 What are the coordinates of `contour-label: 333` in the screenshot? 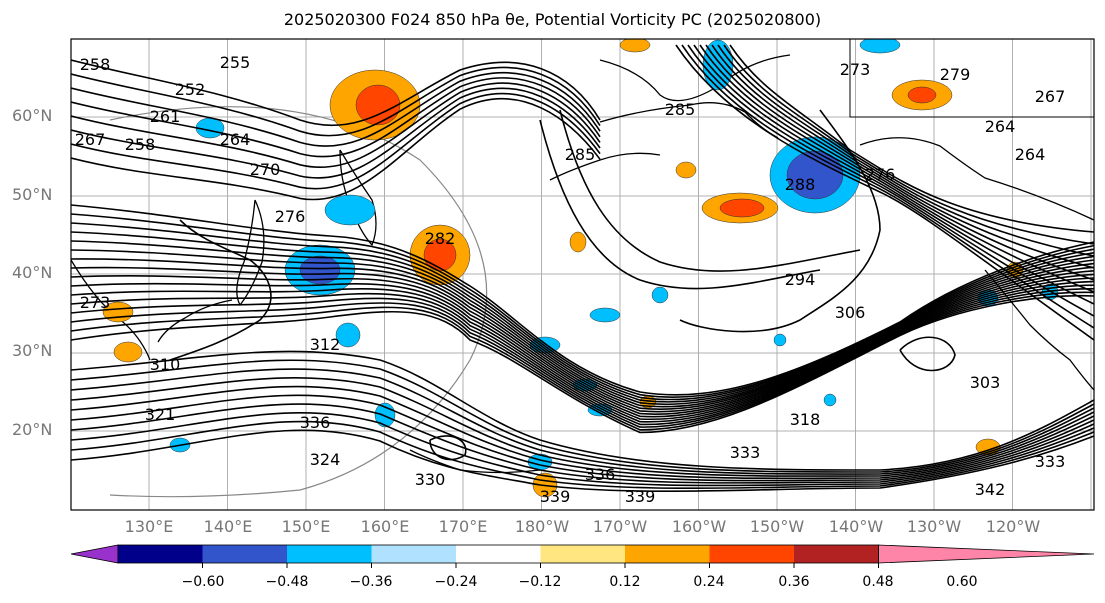 It's located at (1050, 461).